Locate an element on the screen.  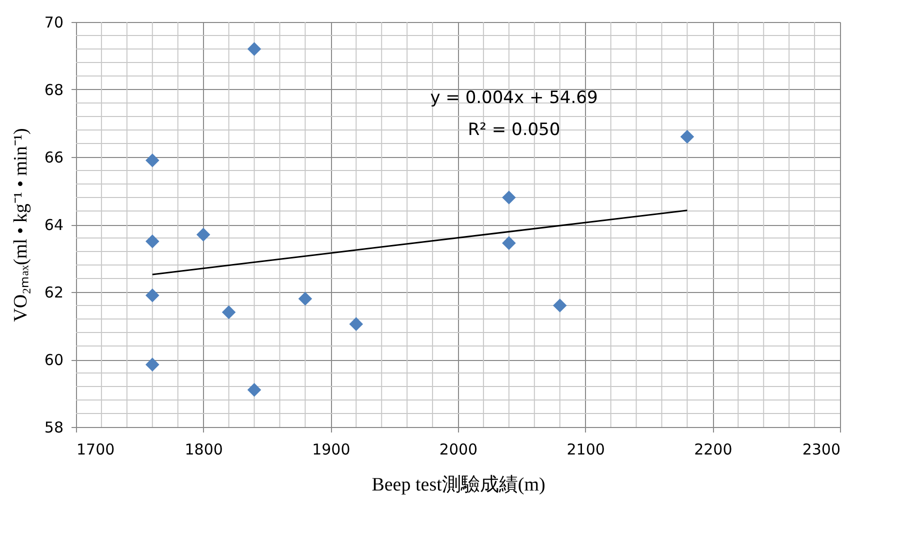
y-tick-label: 62 is located at coordinates (54, 293).